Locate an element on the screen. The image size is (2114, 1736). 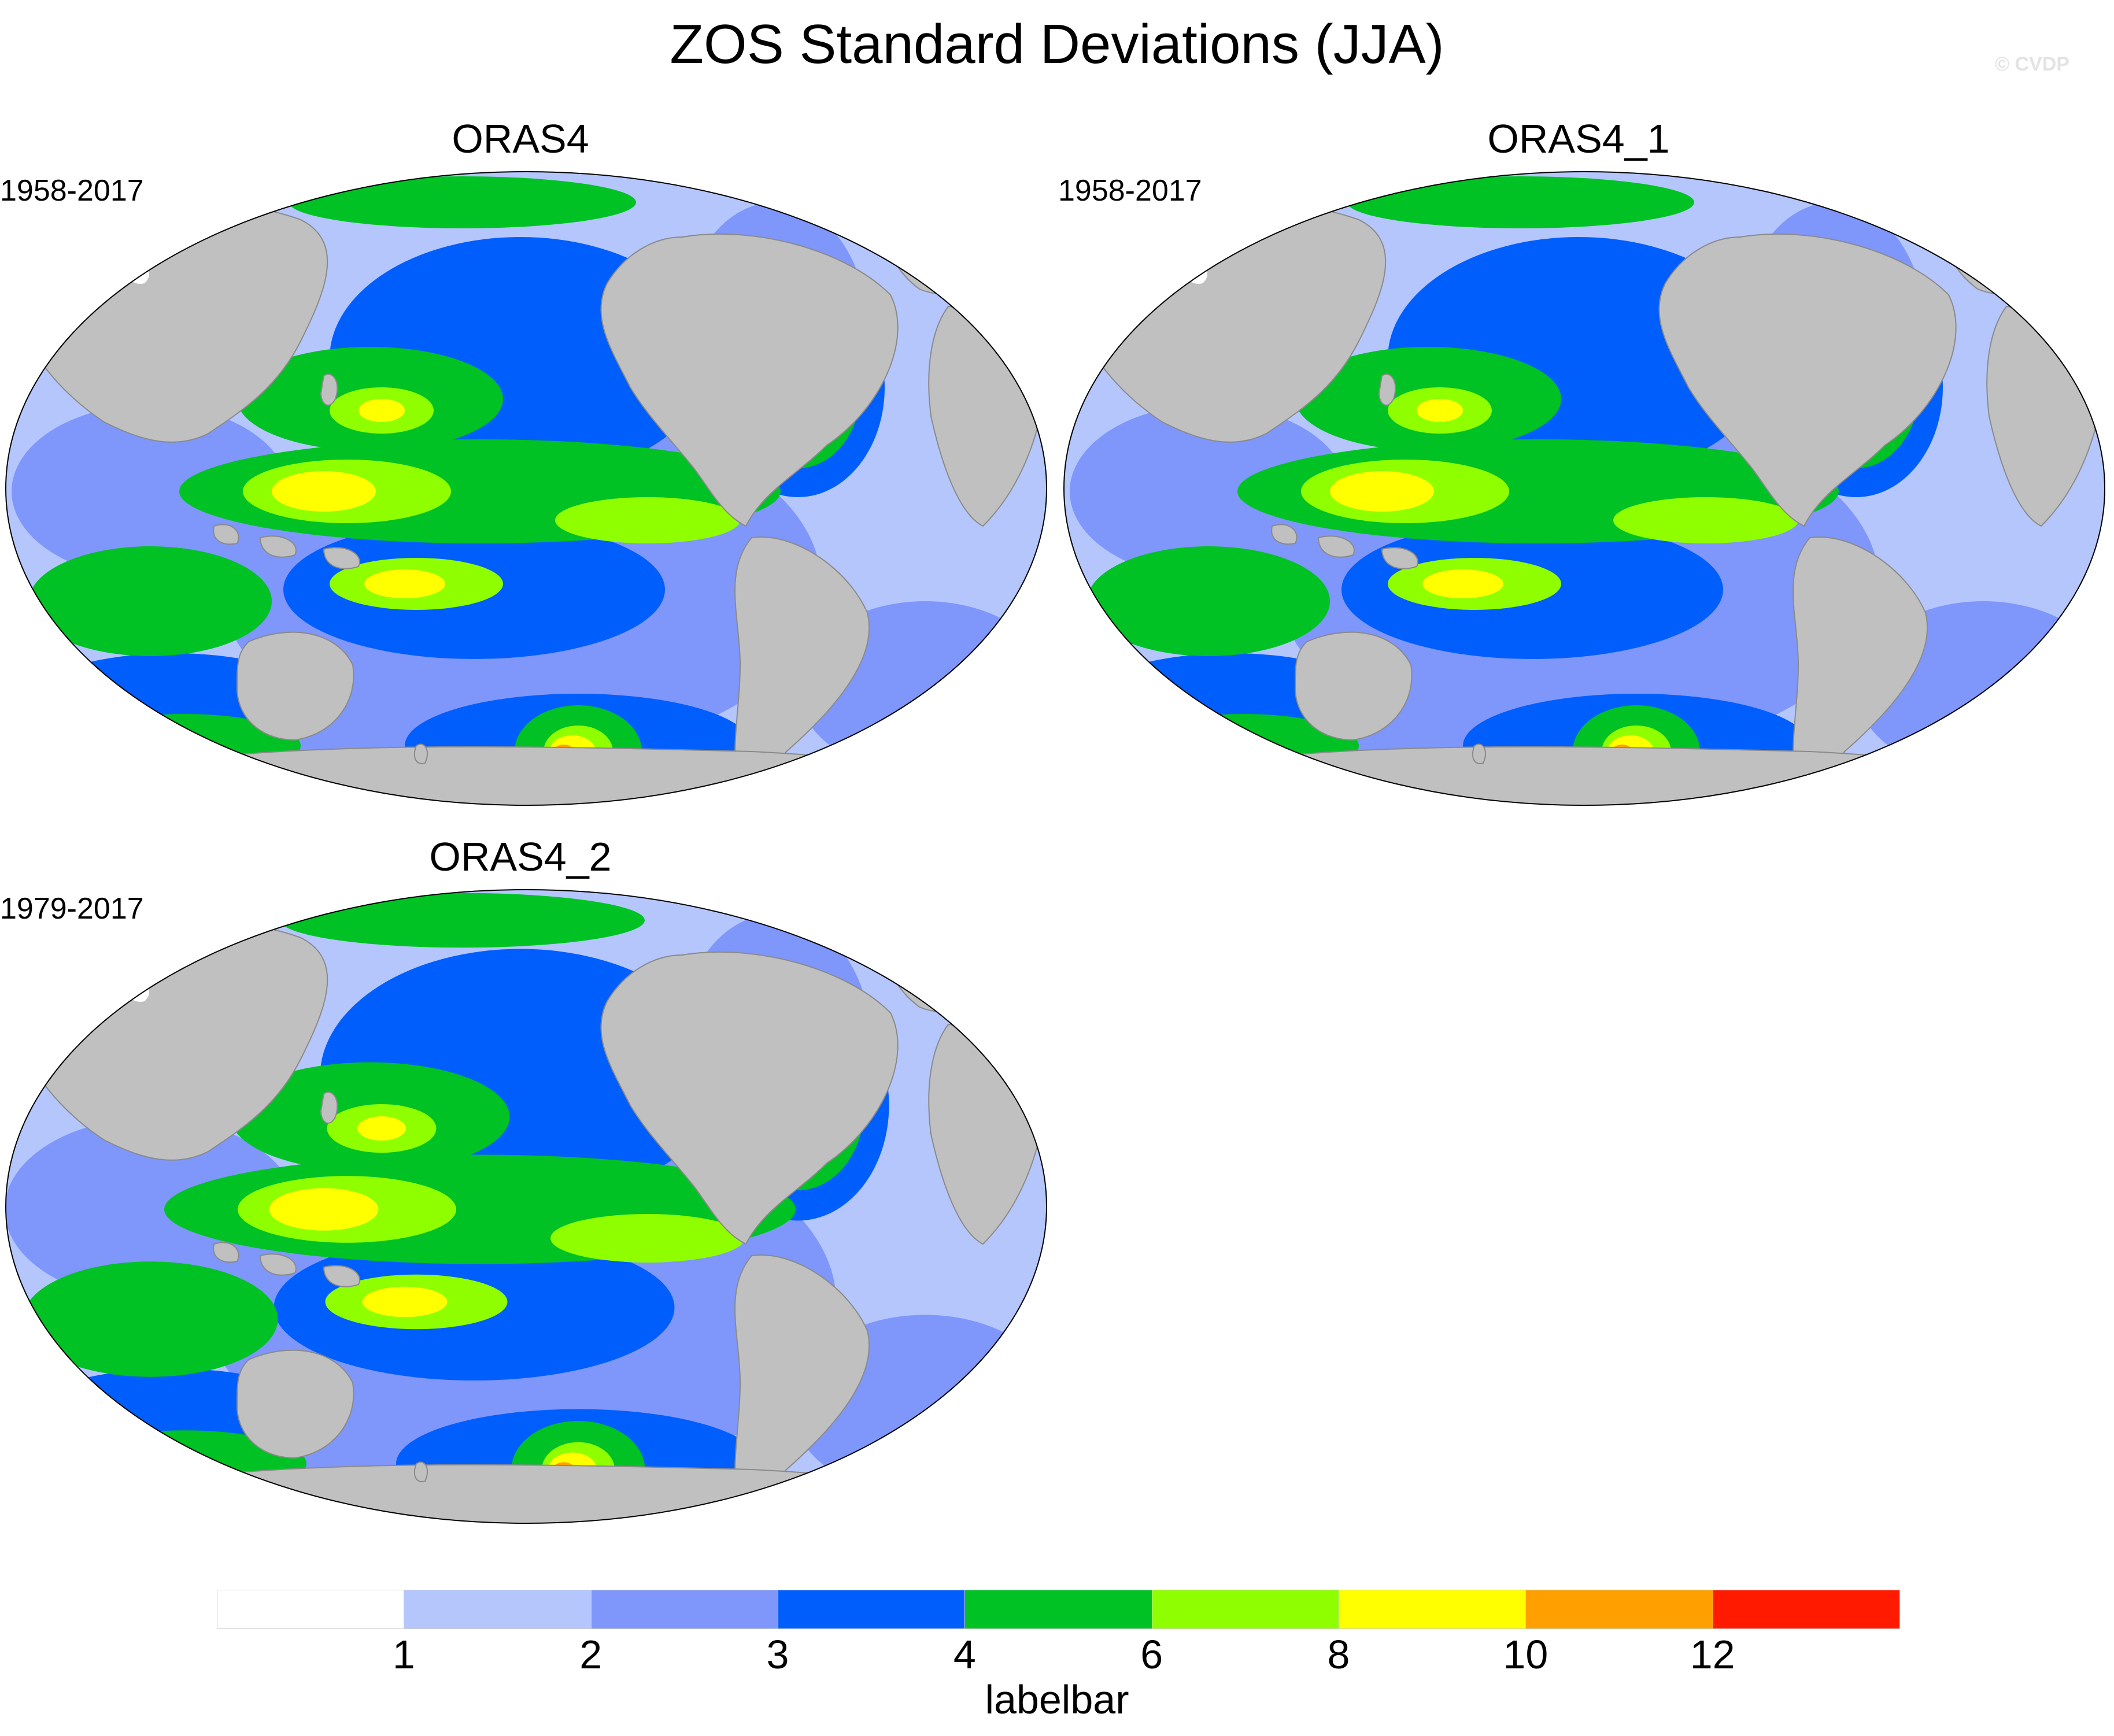
colorbar-tick-label: 10 is located at coordinates (1525, 1654).